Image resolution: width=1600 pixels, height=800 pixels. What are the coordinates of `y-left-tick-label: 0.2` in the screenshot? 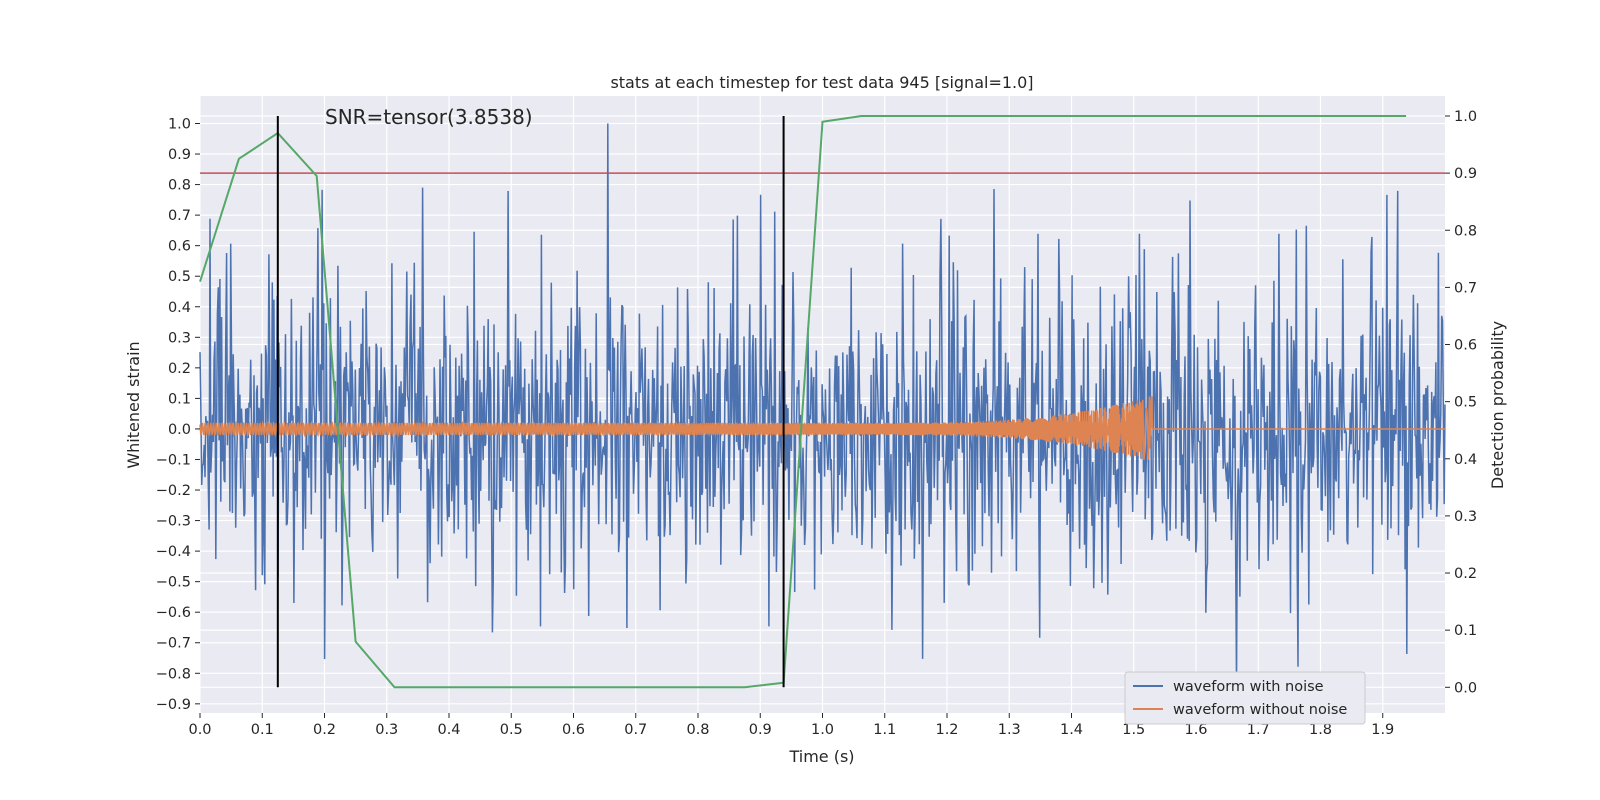 It's located at (179, 369).